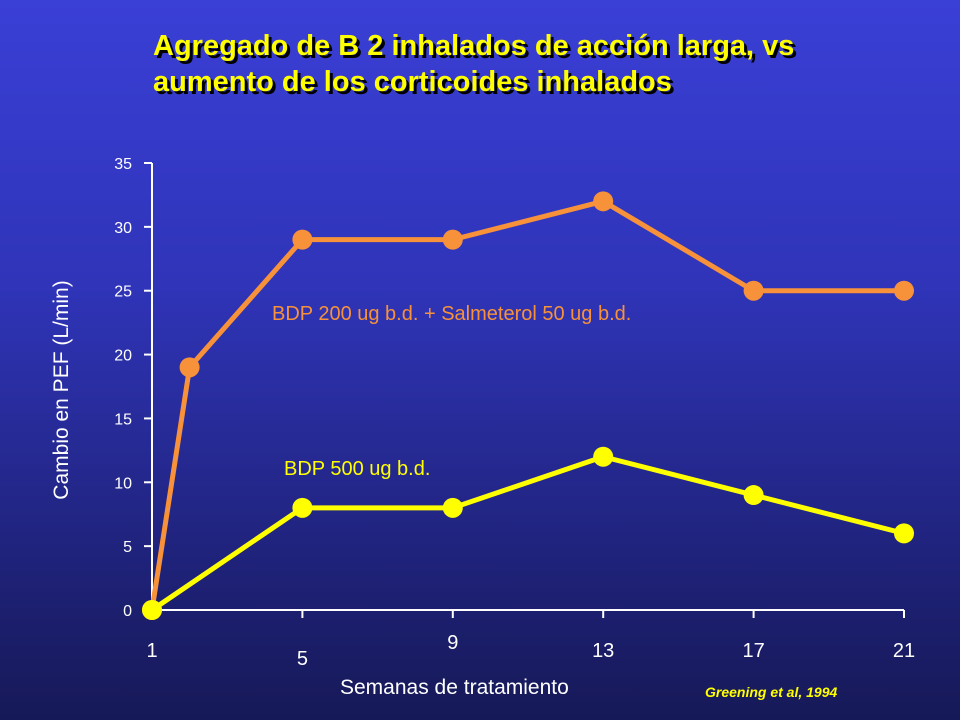 Image resolution: width=960 pixels, height=720 pixels. What do you see at coordinates (302, 659) in the screenshot?
I see `x-tick-label-5: 5` at bounding box center [302, 659].